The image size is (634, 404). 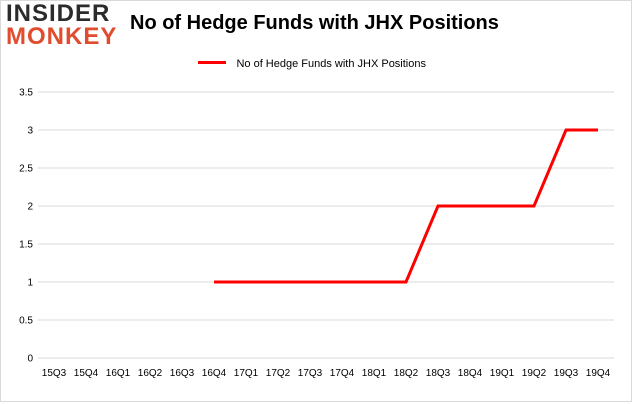 I want to click on y-tick-label: 2, so click(x=30, y=207).